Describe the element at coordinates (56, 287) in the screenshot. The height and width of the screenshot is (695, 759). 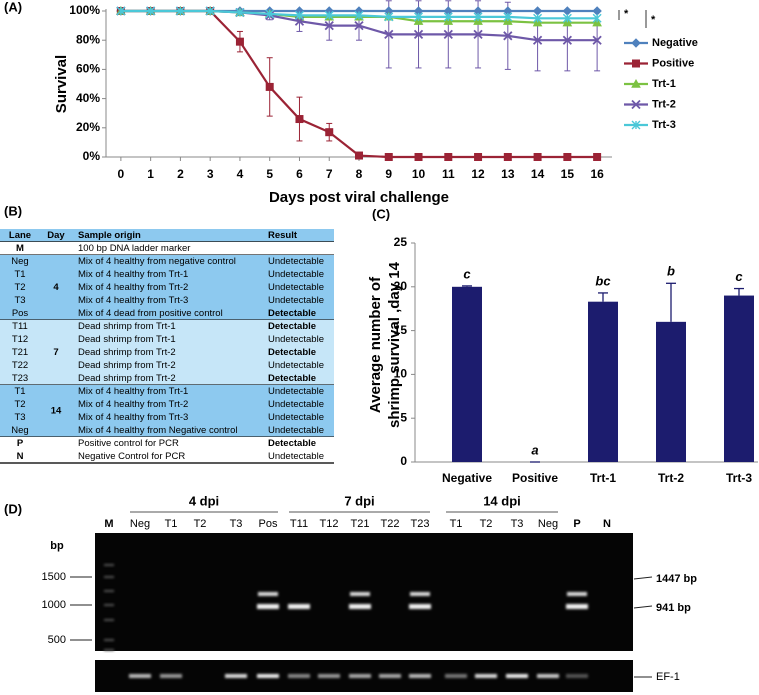
I see `table-cell: 4` at that location.